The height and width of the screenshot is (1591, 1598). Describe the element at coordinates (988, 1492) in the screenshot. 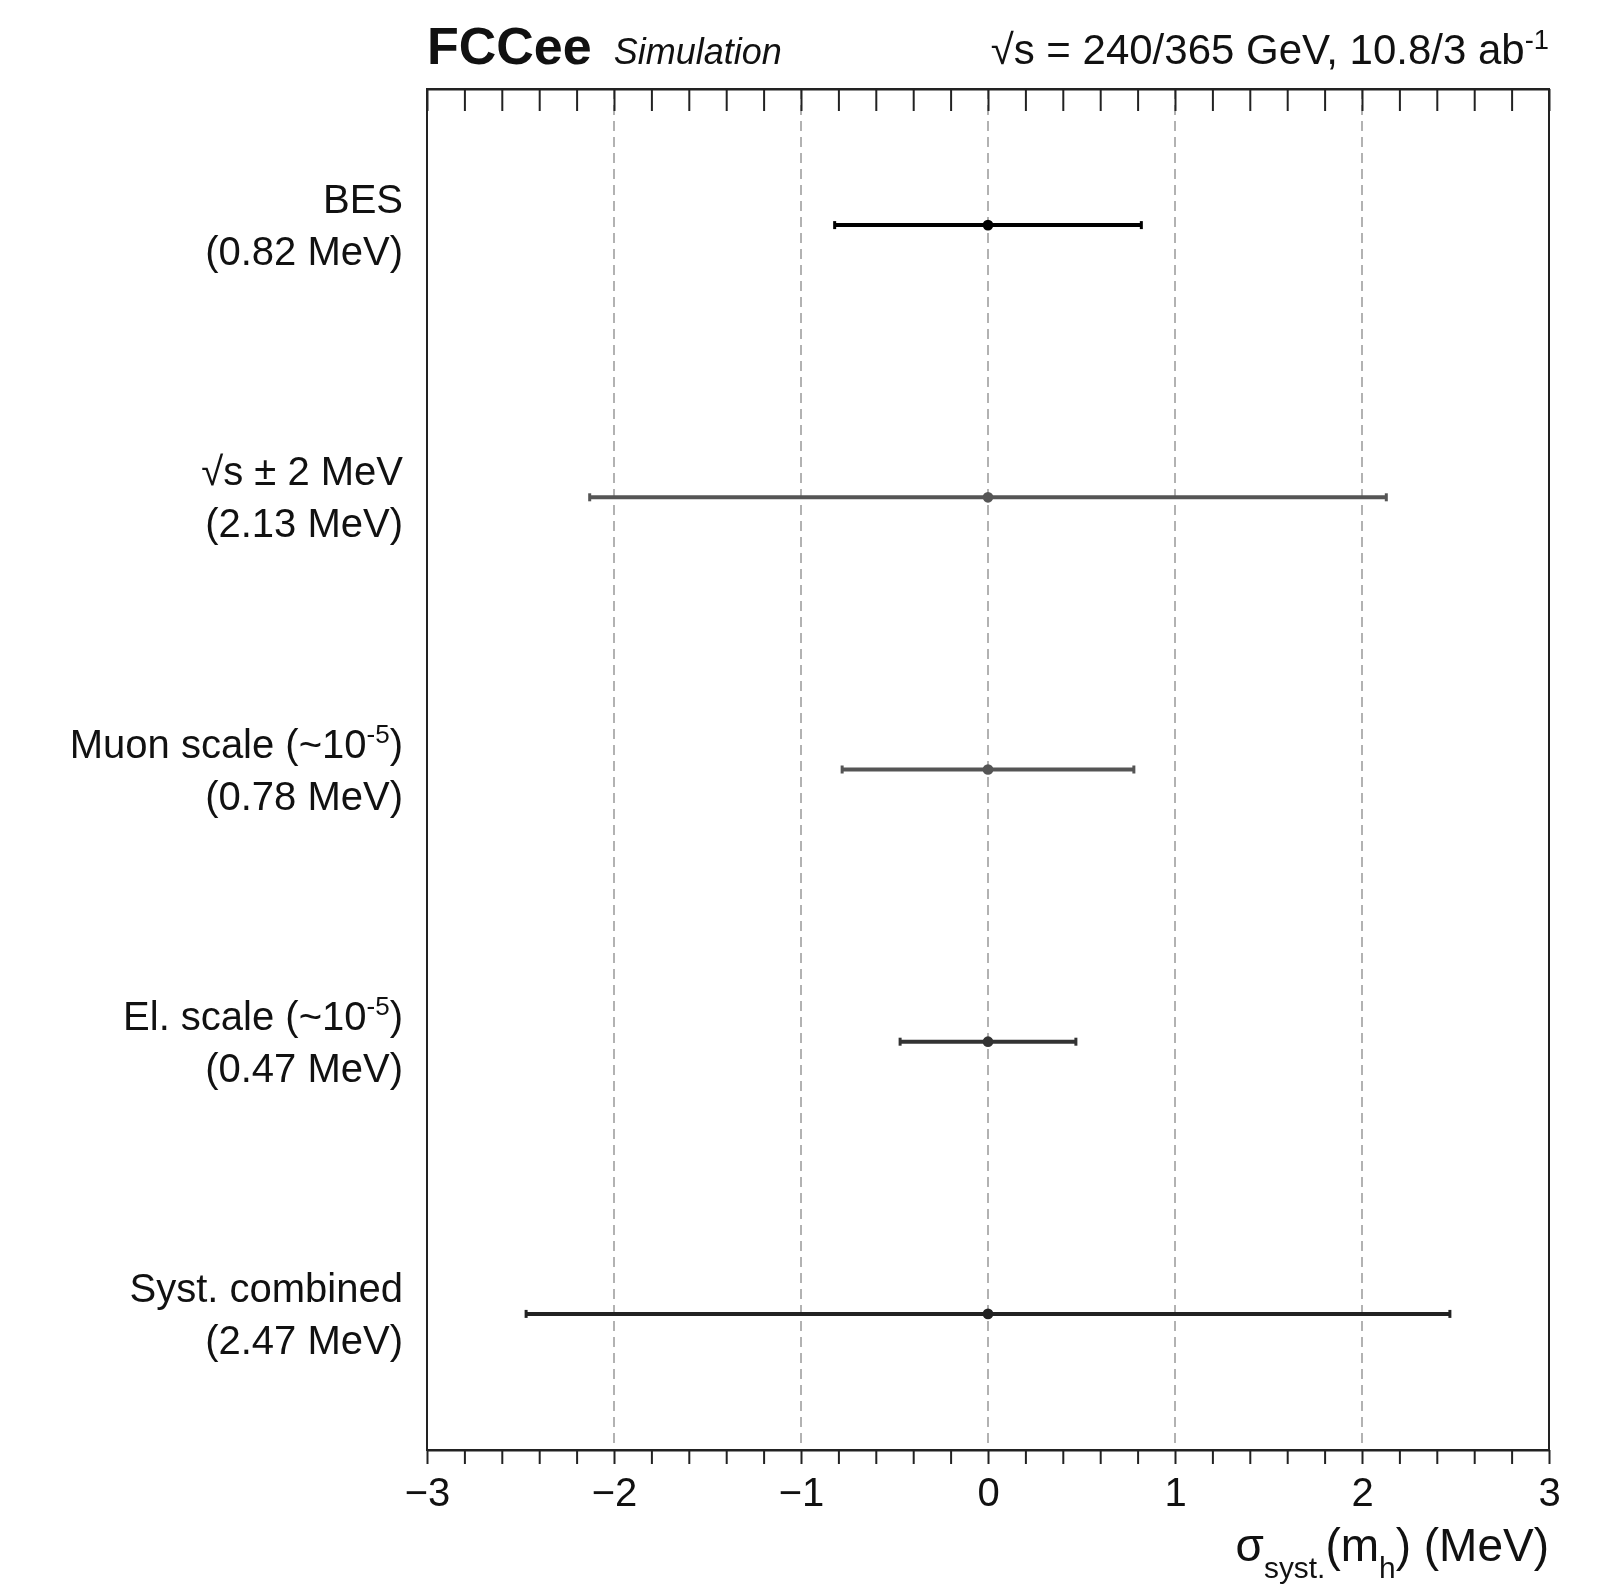

I see `x-tick-label: 0` at that location.